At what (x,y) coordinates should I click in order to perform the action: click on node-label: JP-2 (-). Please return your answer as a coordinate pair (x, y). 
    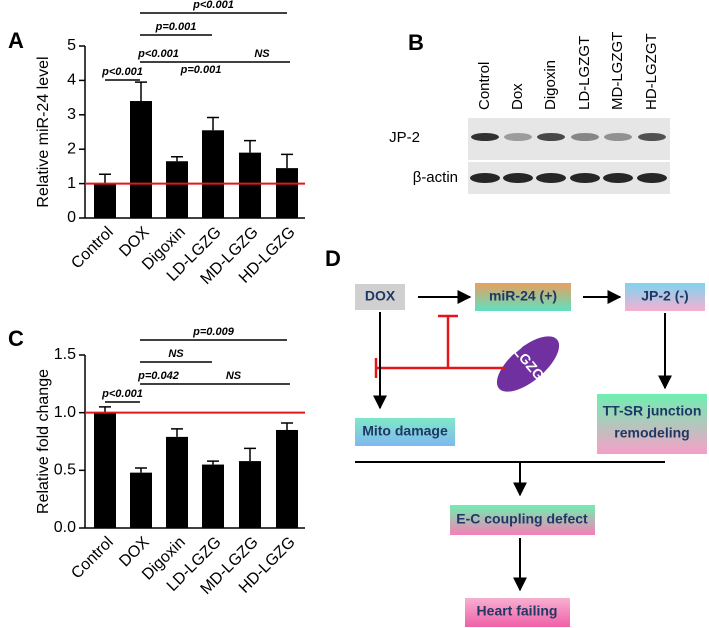
    Looking at the image, I should click on (664, 296).